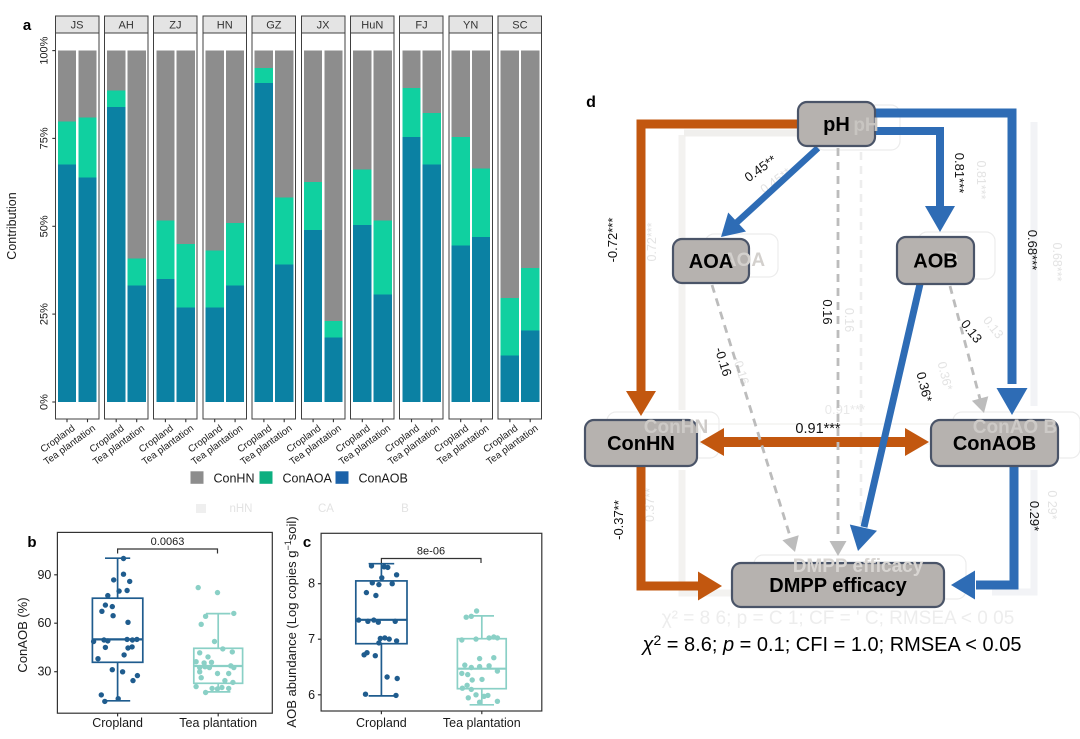  Describe the element at coordinates (308, 479) in the screenshot. I see `svg-text: ConAOA` at that location.